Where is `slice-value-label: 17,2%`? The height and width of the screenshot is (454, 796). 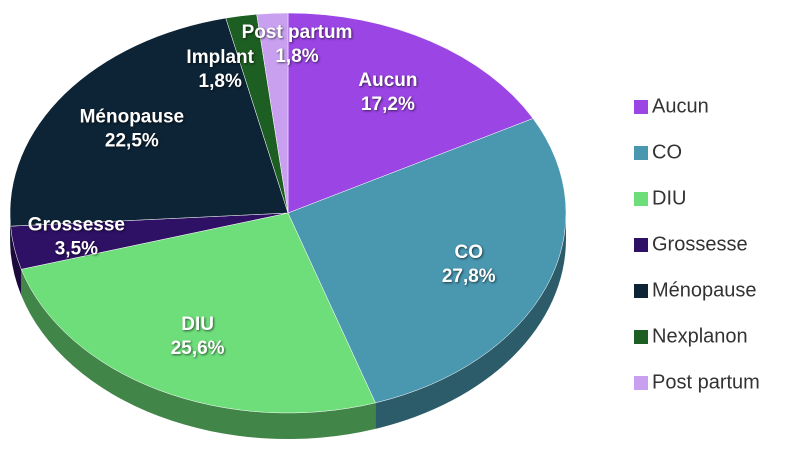 slice-value-label: 17,2% is located at coordinates (388, 104).